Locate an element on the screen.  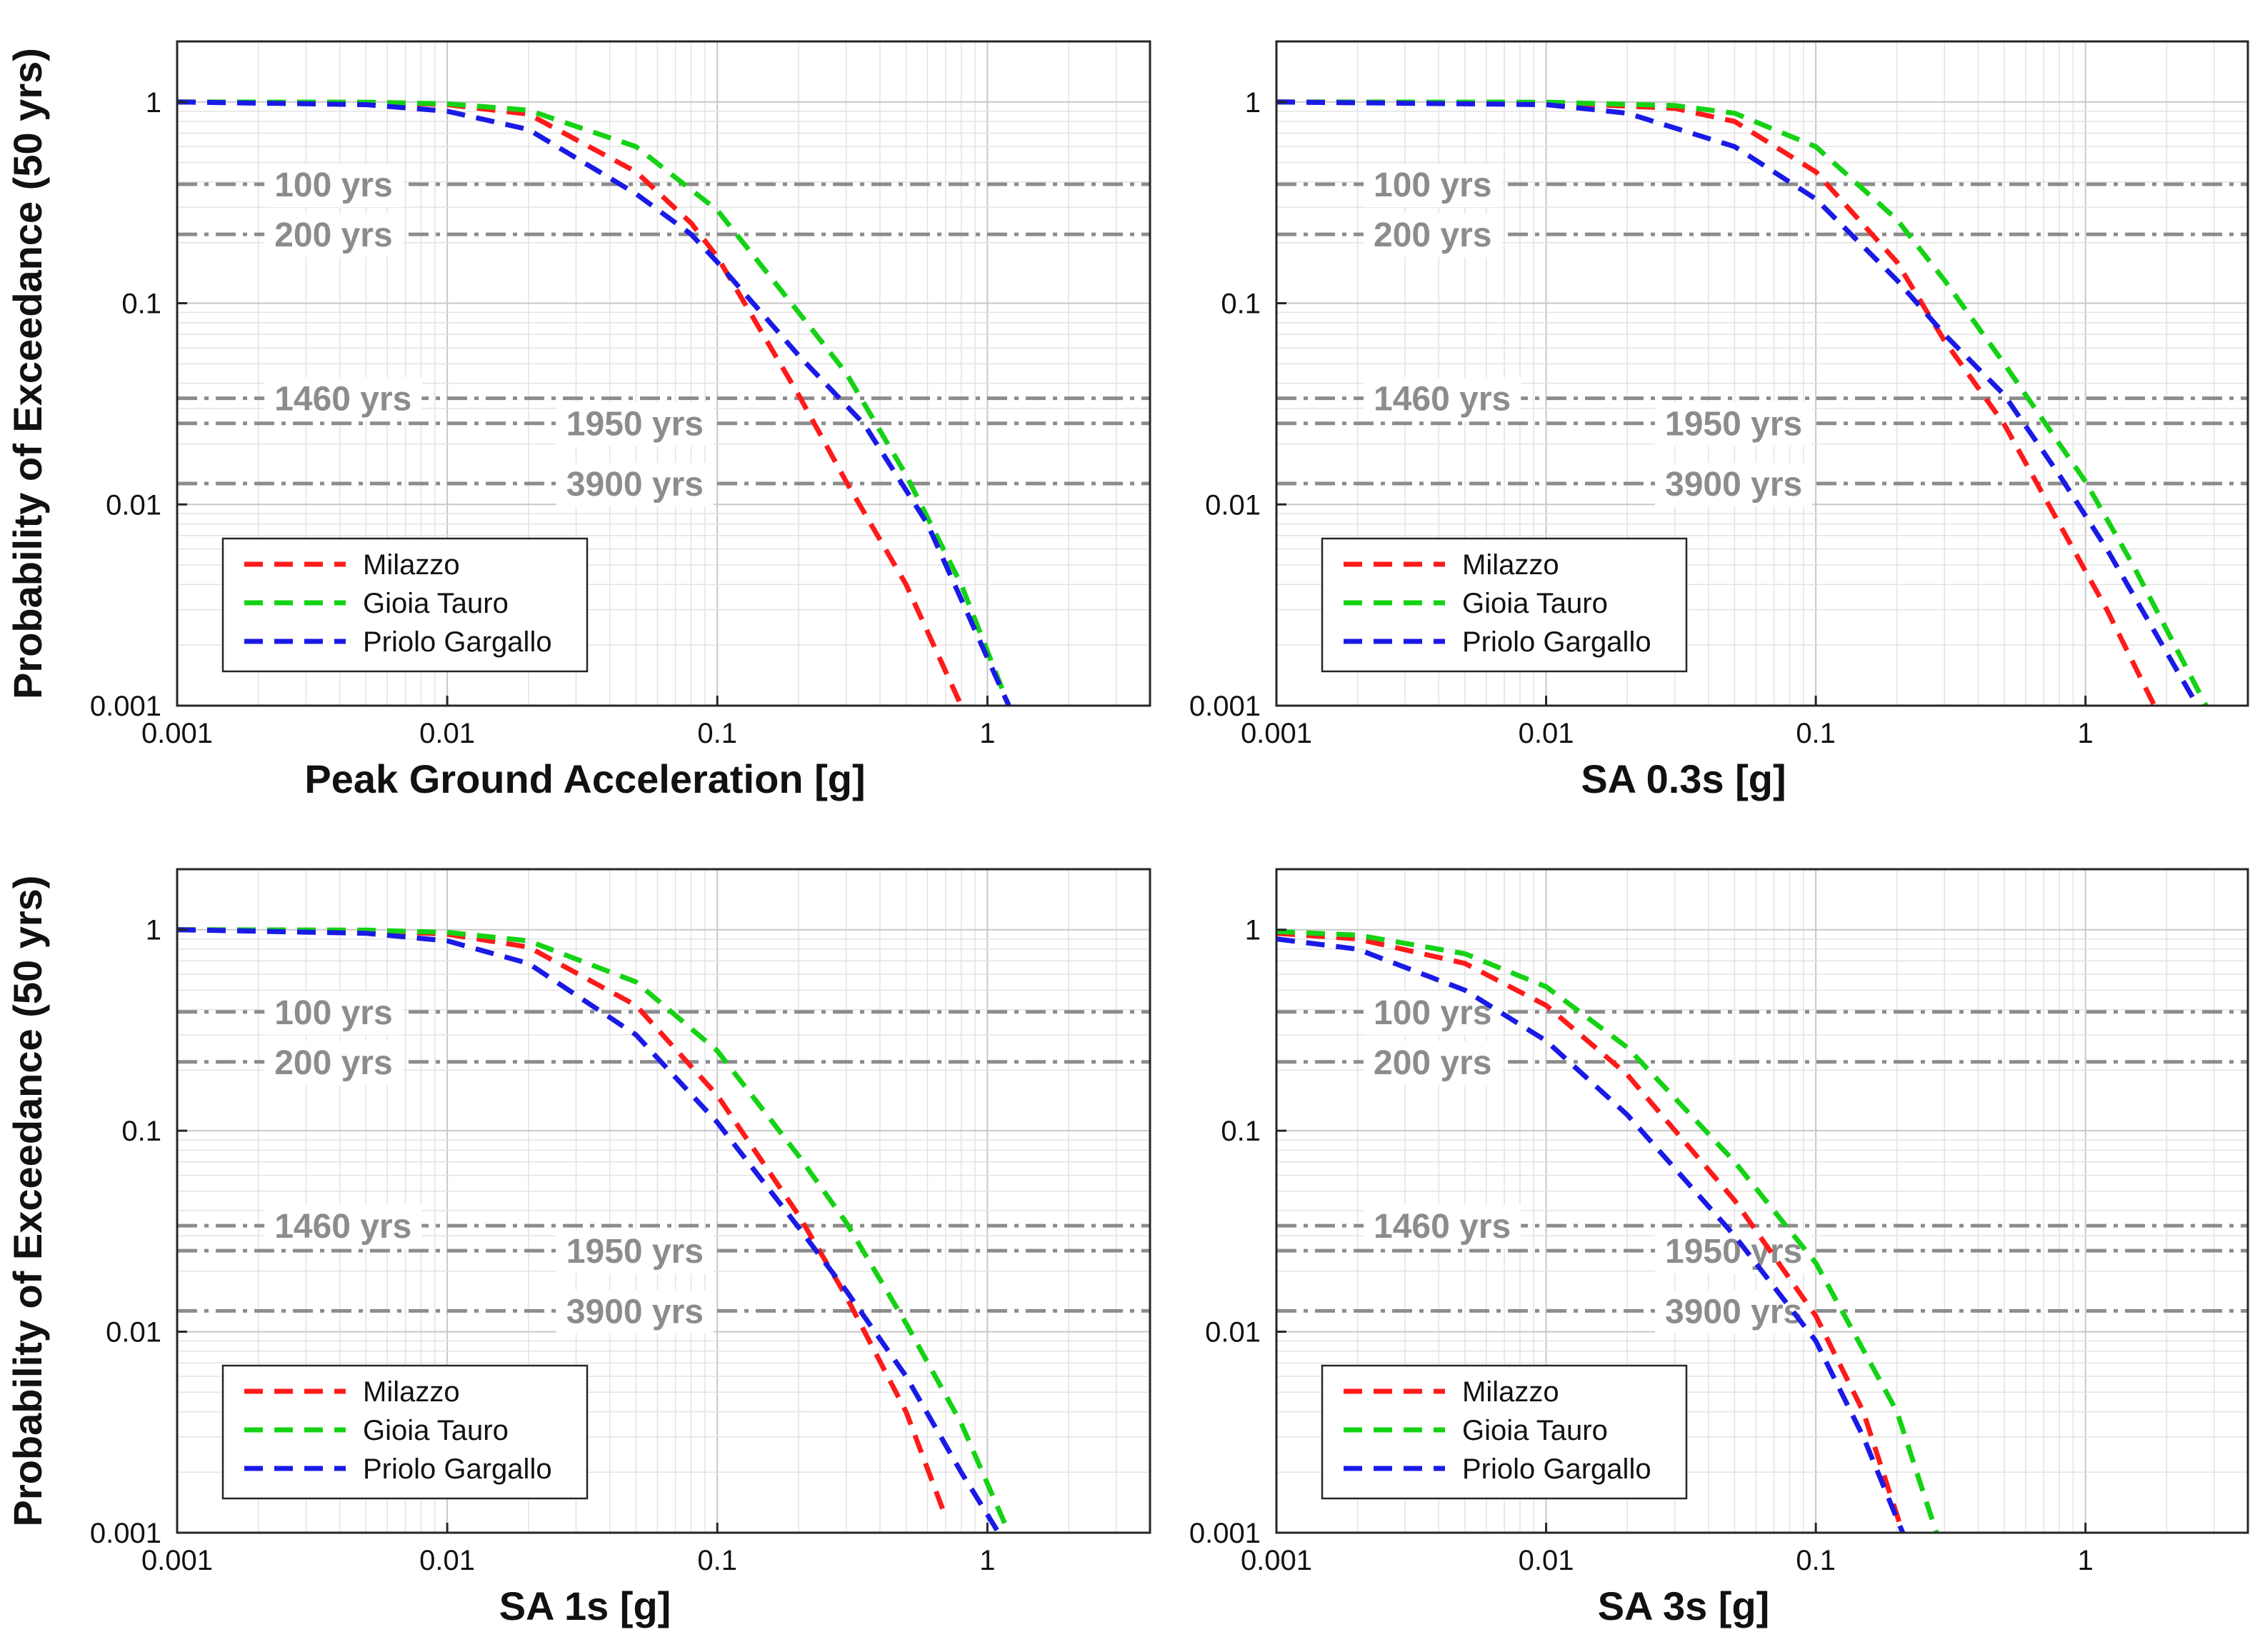
x-axis-label: SA 3s [g] is located at coordinates (1684, 1605).